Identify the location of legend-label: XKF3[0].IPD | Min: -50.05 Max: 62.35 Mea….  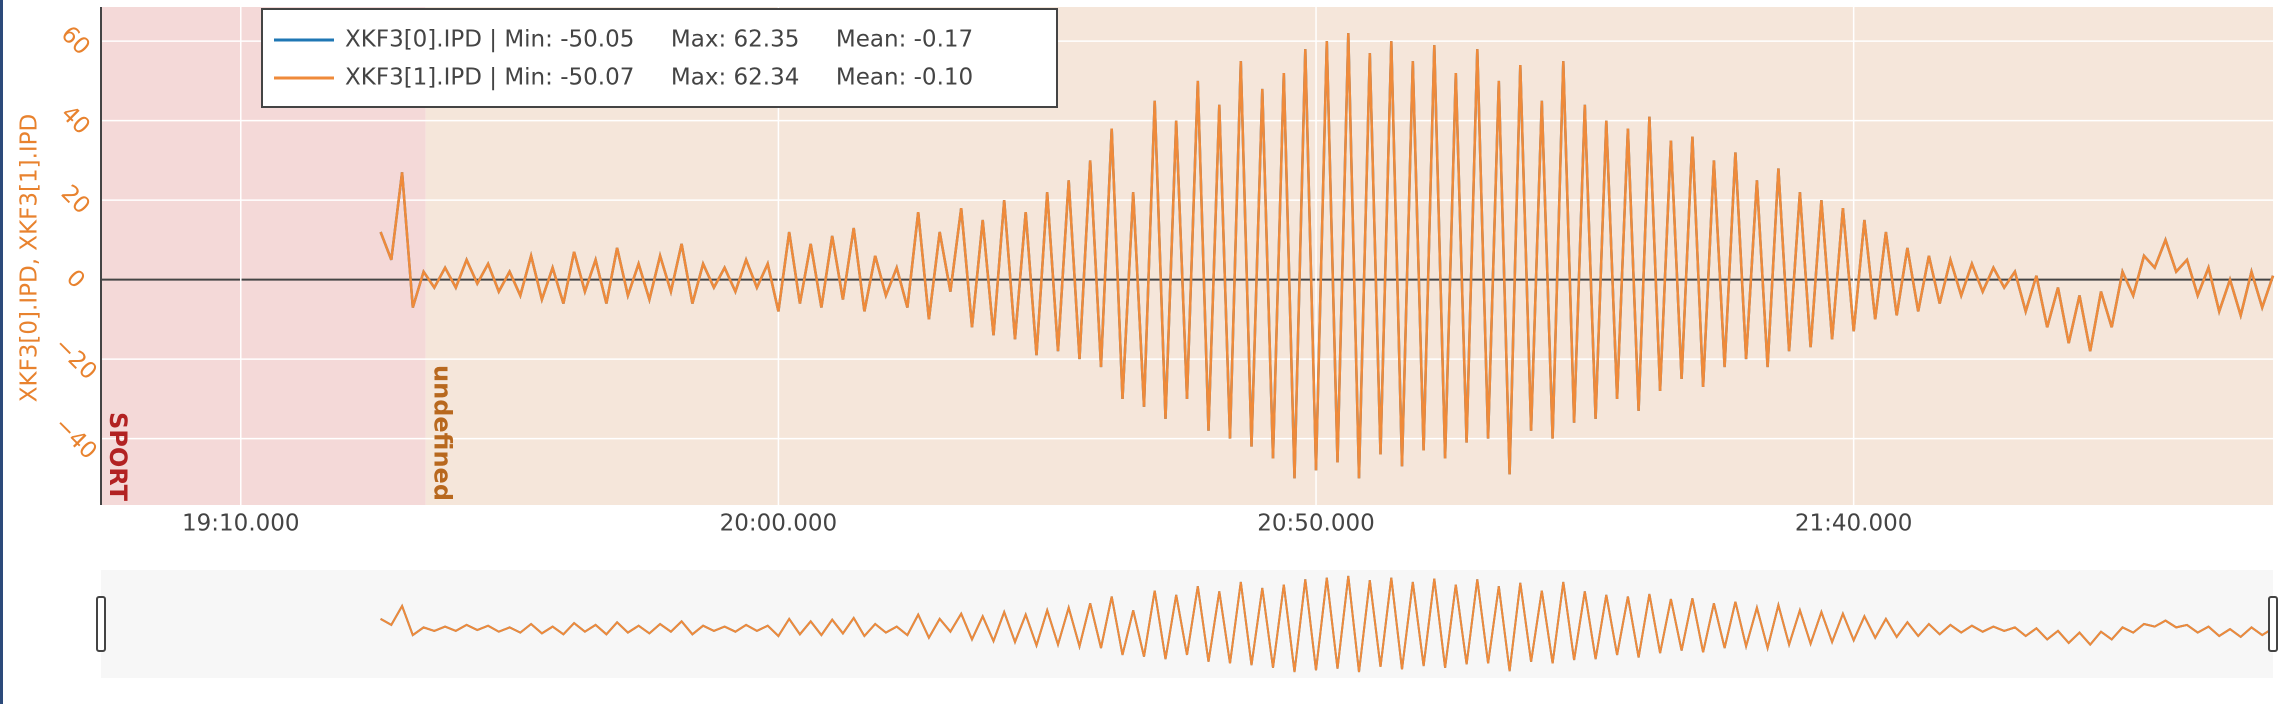
(659, 40).